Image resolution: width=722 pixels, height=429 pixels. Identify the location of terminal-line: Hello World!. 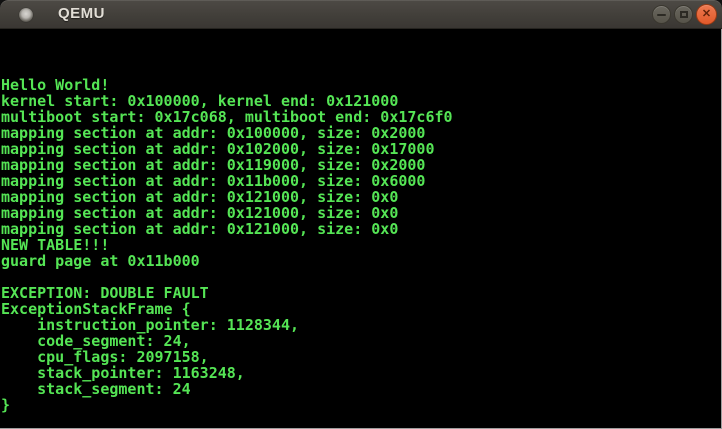
(55, 85).